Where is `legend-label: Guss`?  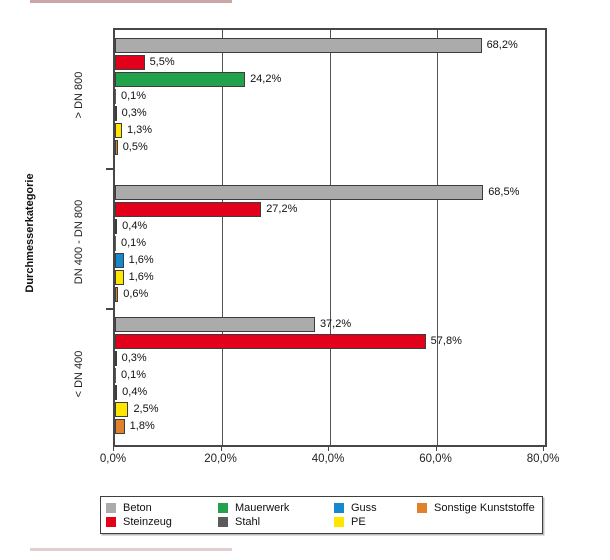
legend-label: Guss is located at coordinates (364, 508).